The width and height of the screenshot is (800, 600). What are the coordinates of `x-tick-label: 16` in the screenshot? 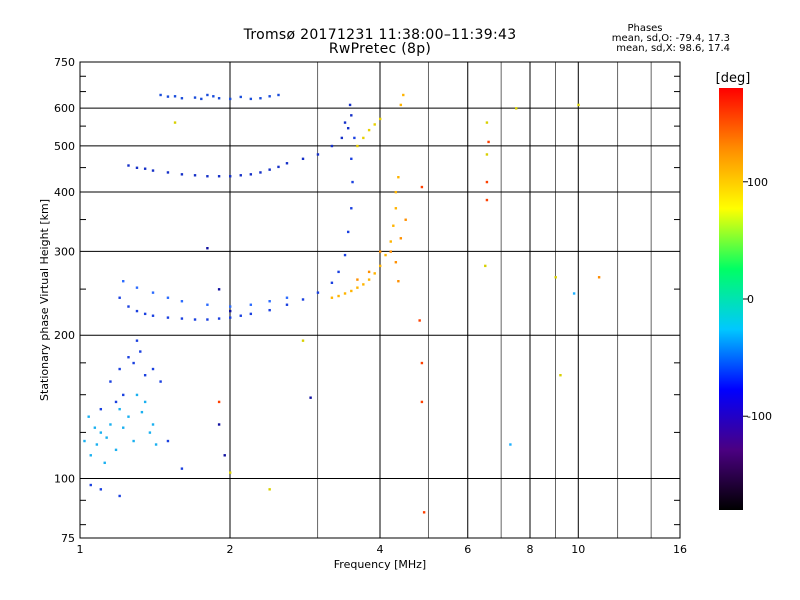 It's located at (680, 549).